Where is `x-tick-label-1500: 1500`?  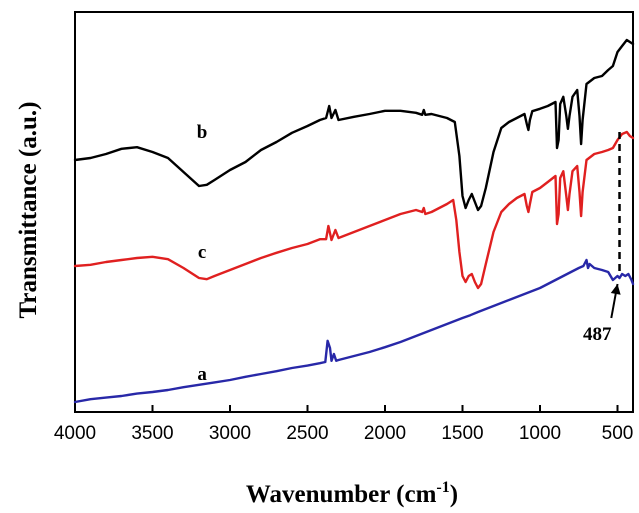 x-tick-label-1500: 1500 is located at coordinates (462, 433).